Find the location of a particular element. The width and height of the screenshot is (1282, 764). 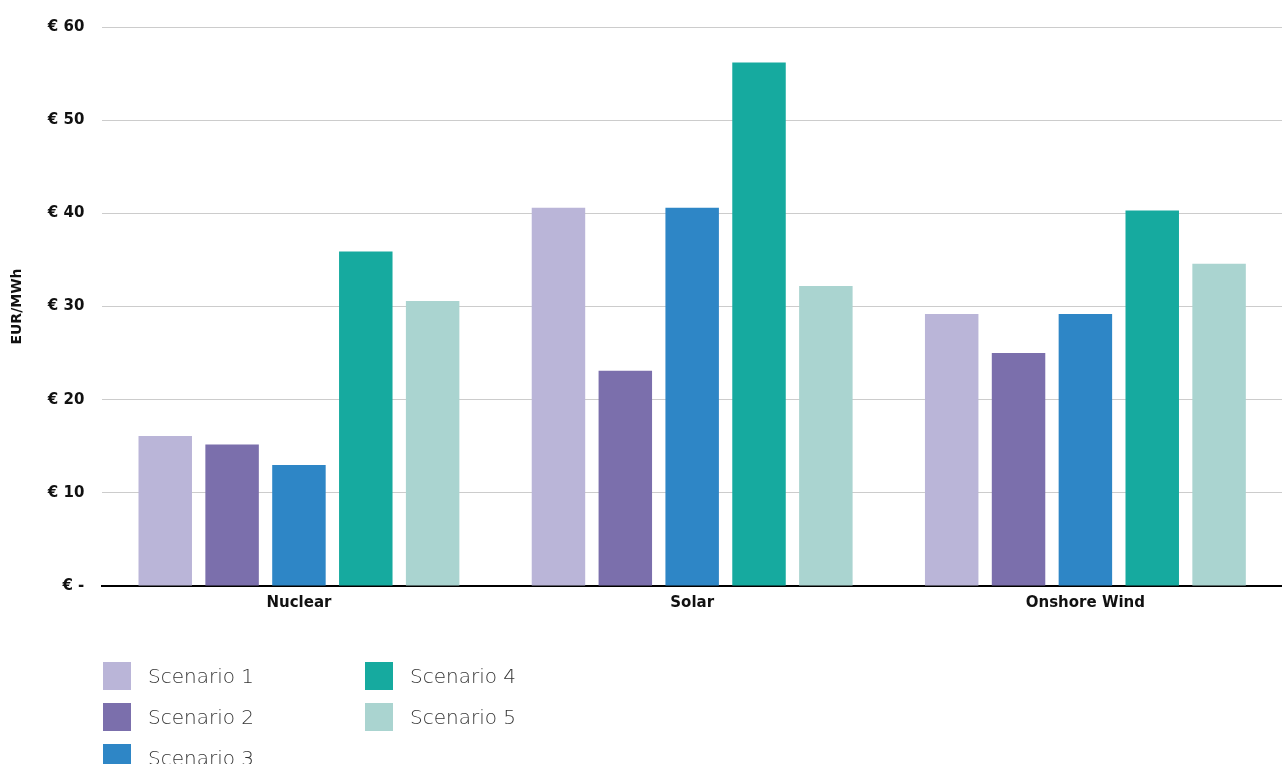

y-tick-label: € - is located at coordinates (73, 584).